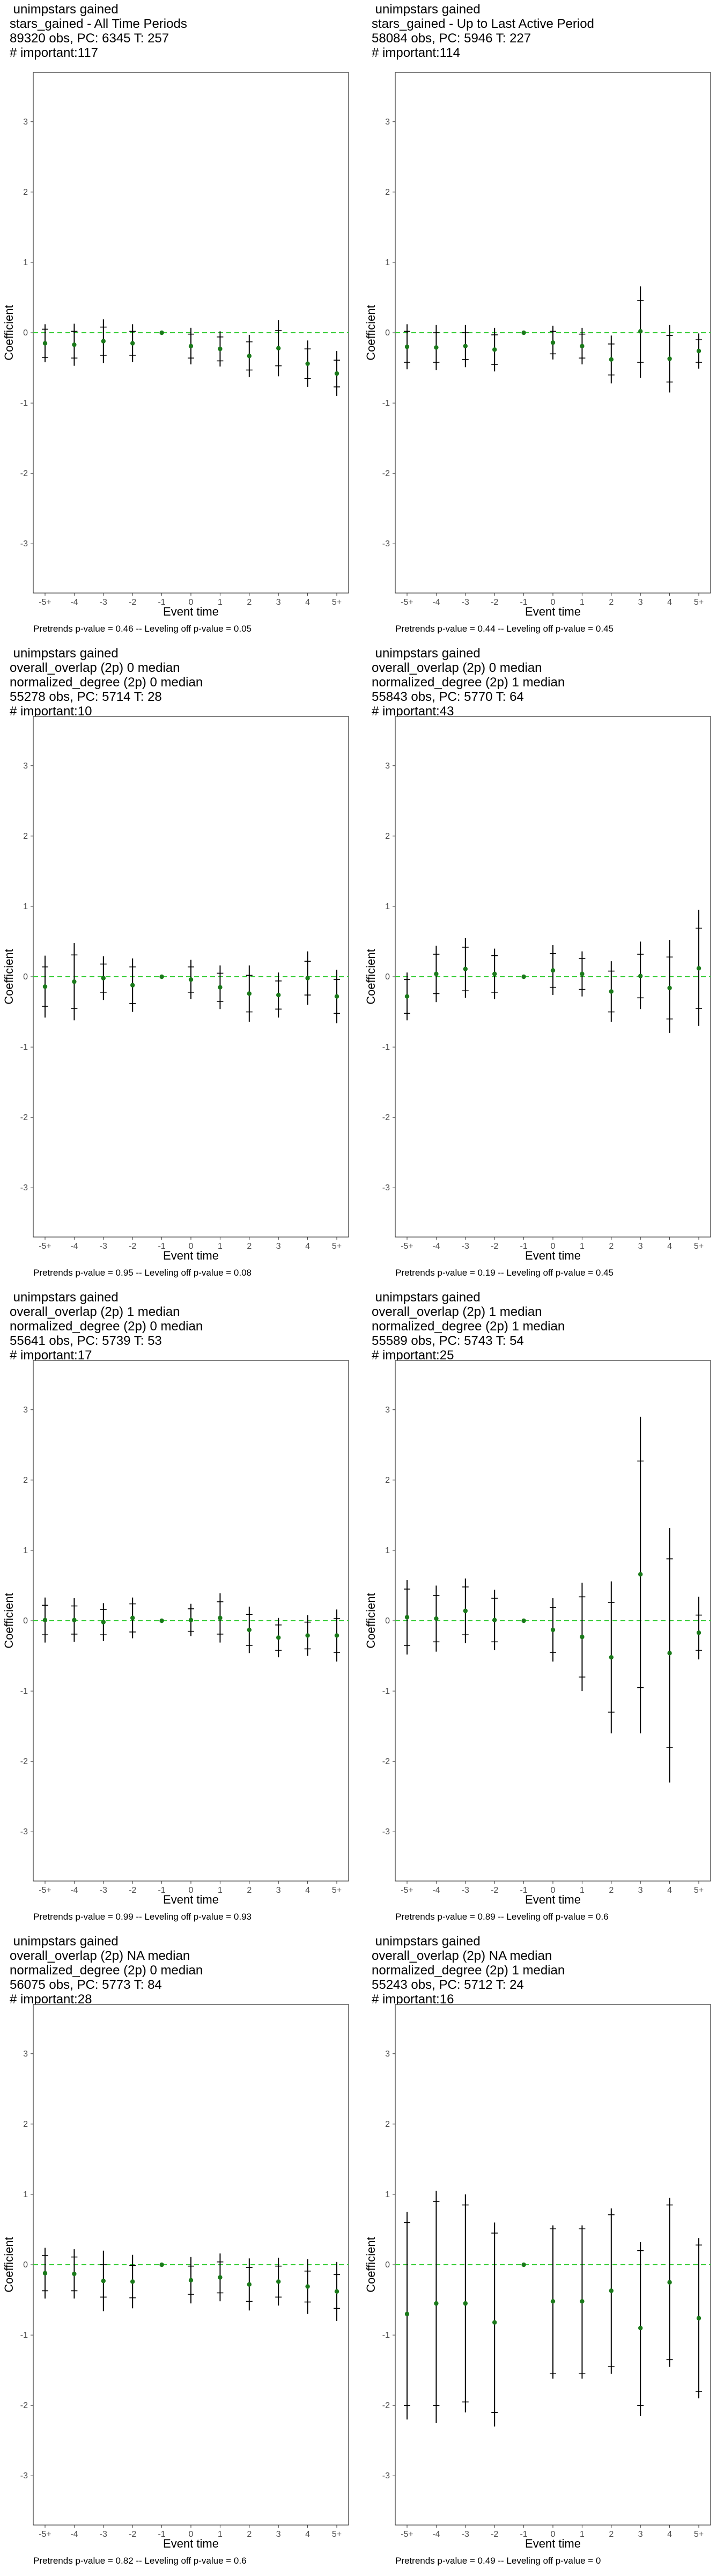 The width and height of the screenshot is (724, 2576). What do you see at coordinates (468, 1326) in the screenshot?
I see `chart-title-line: normalized_degree (2p) 1 median` at bounding box center [468, 1326].